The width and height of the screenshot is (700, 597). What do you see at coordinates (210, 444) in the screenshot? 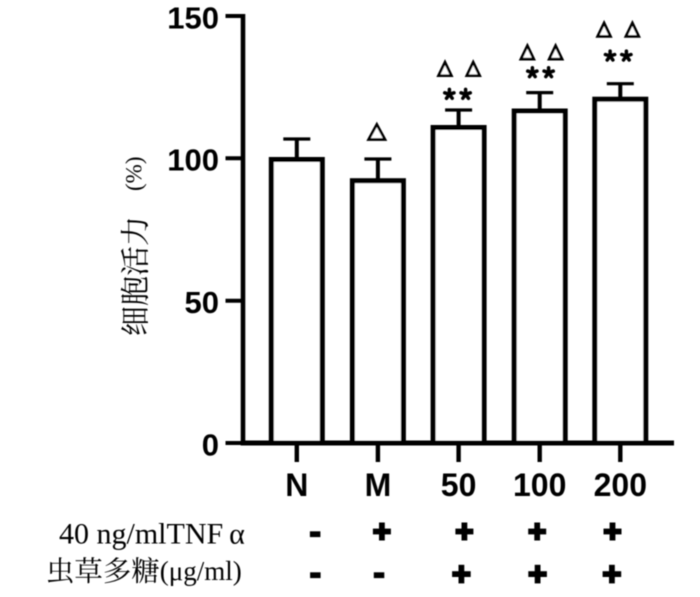
I see `svg-text: 0` at bounding box center [210, 444].